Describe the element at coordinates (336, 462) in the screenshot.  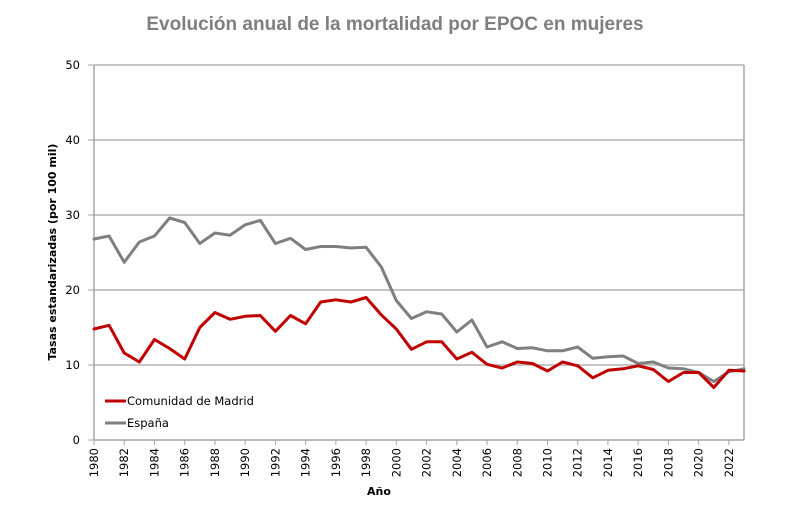
I see `x-tick-label: 1996` at that location.